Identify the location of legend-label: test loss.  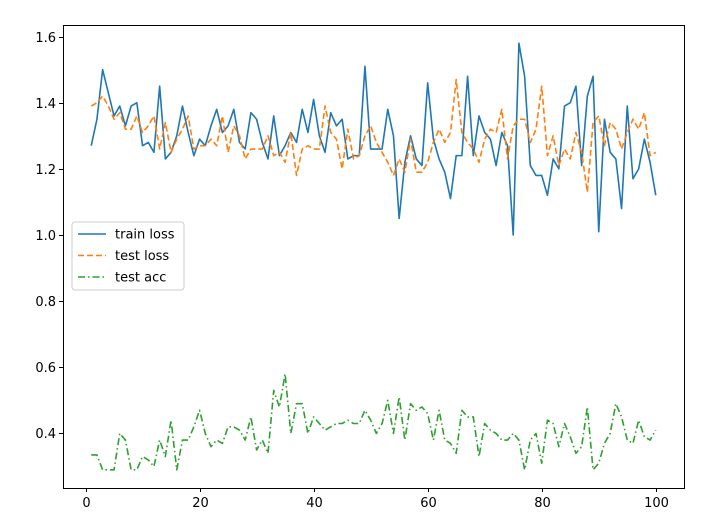
(142, 256).